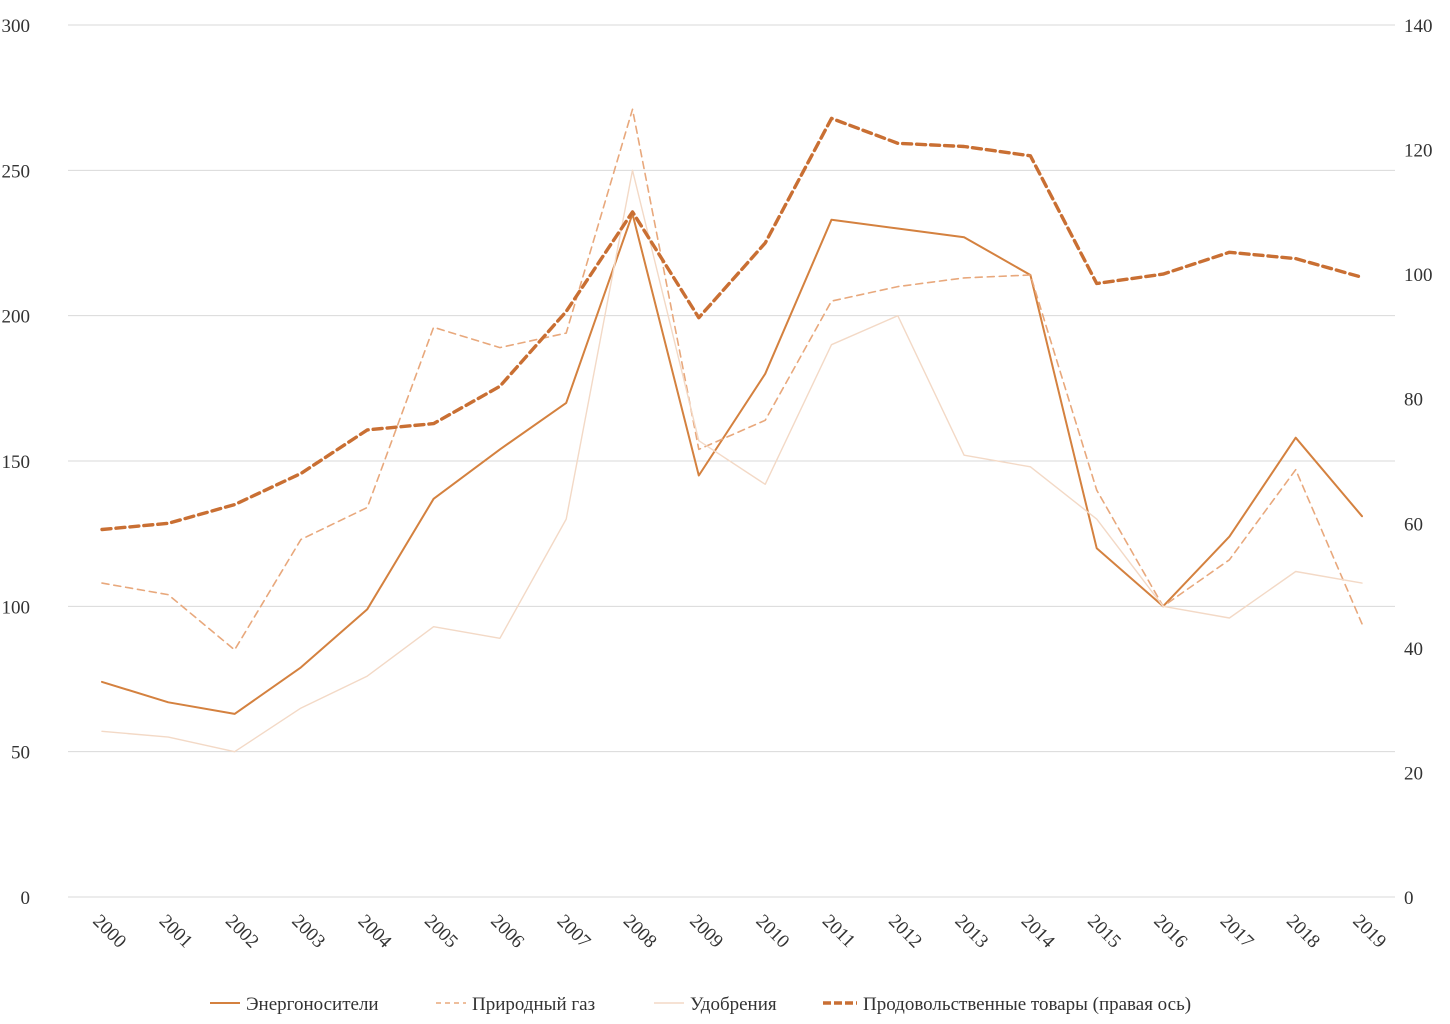 This screenshot has height=1024, width=1450. I want to click on left-y-axis: 0 50 100 150 200 250 300, so click(16, 462).